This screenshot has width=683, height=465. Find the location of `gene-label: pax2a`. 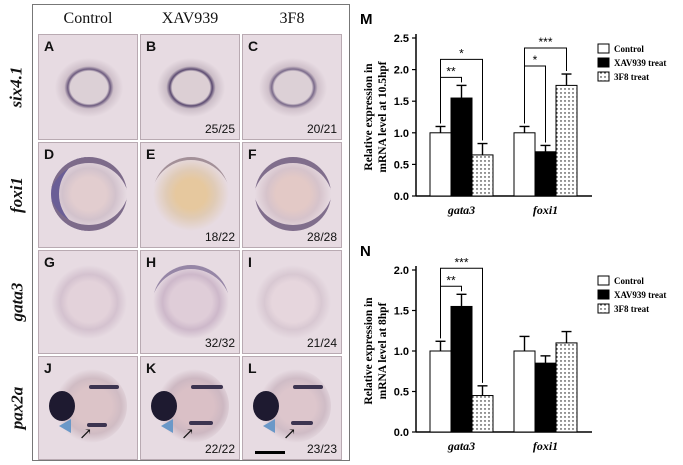

gene-label: pax2a is located at coordinates (16, 408).